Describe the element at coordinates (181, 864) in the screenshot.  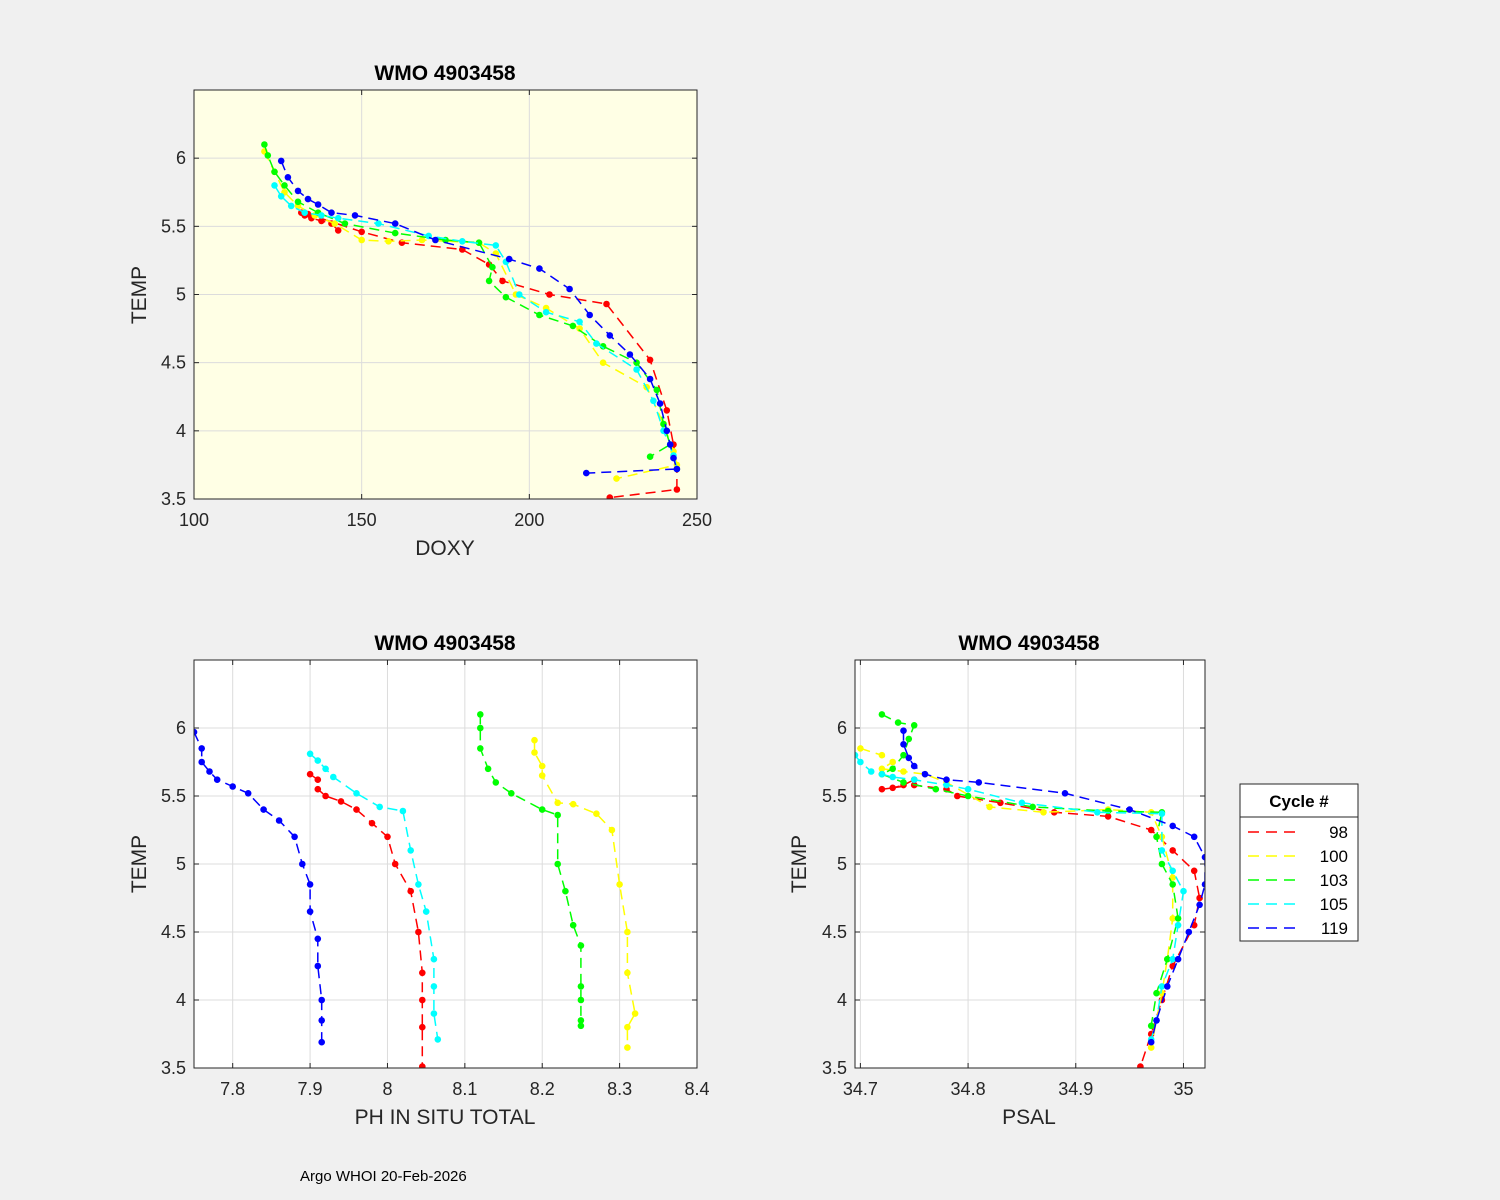
I see `y-tick-label: 5` at that location.